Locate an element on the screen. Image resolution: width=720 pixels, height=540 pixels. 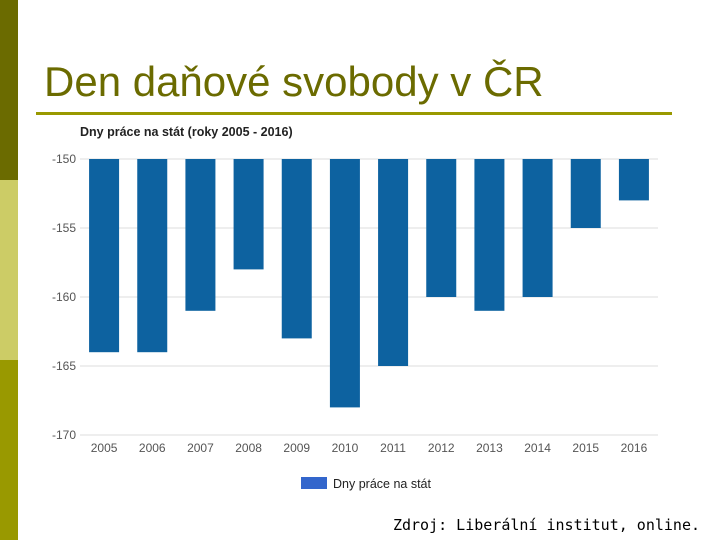
bar-2009 is located at coordinates (296, 249).